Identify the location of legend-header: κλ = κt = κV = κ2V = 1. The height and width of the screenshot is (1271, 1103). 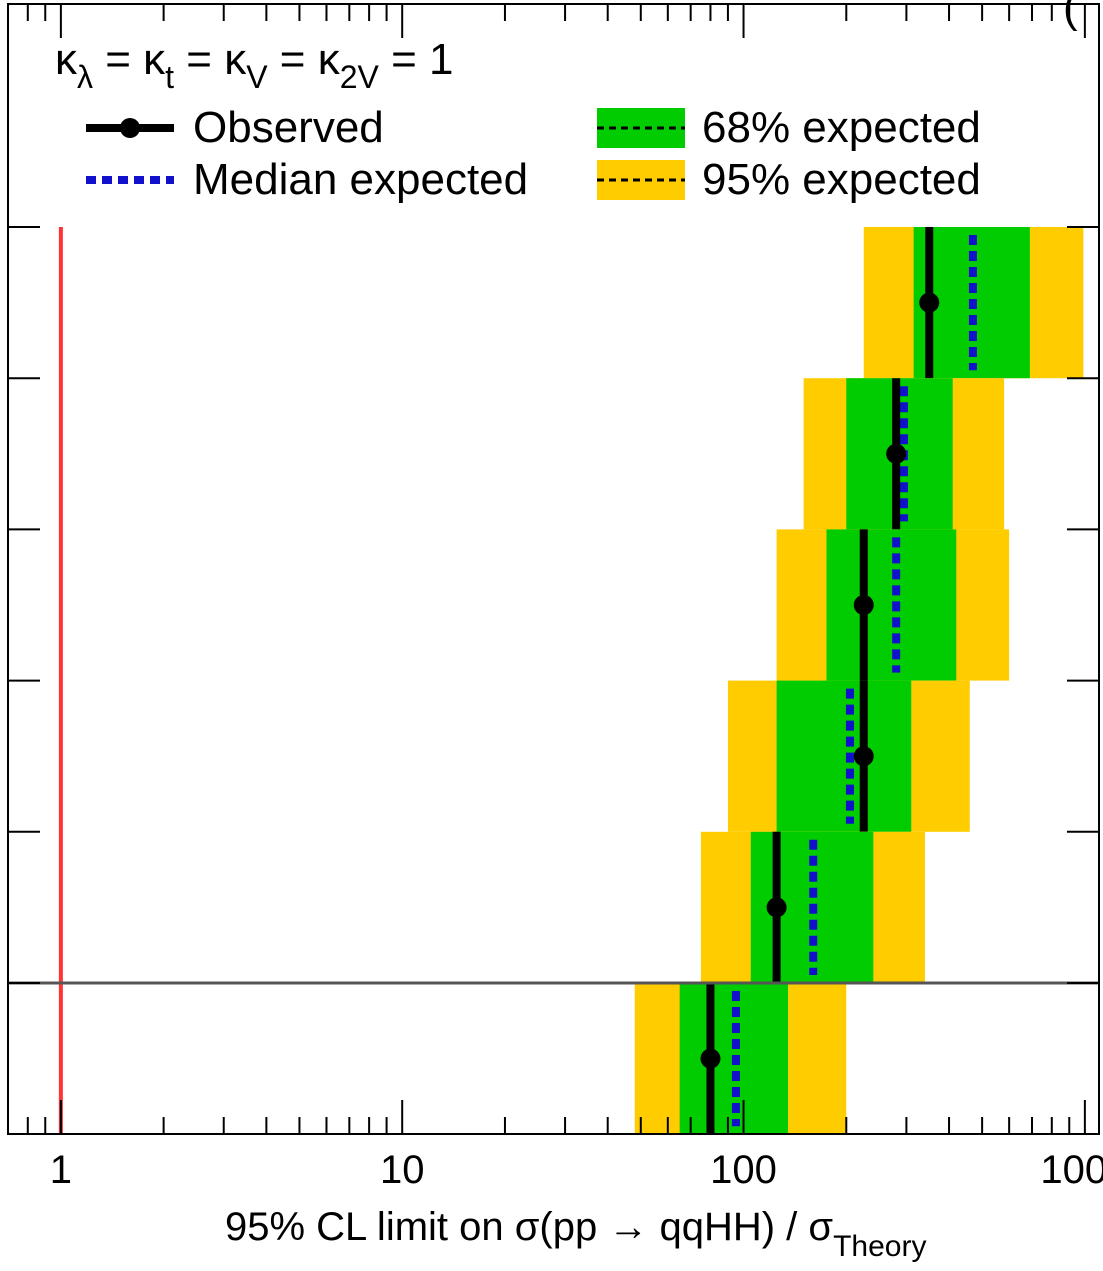
(254, 65).